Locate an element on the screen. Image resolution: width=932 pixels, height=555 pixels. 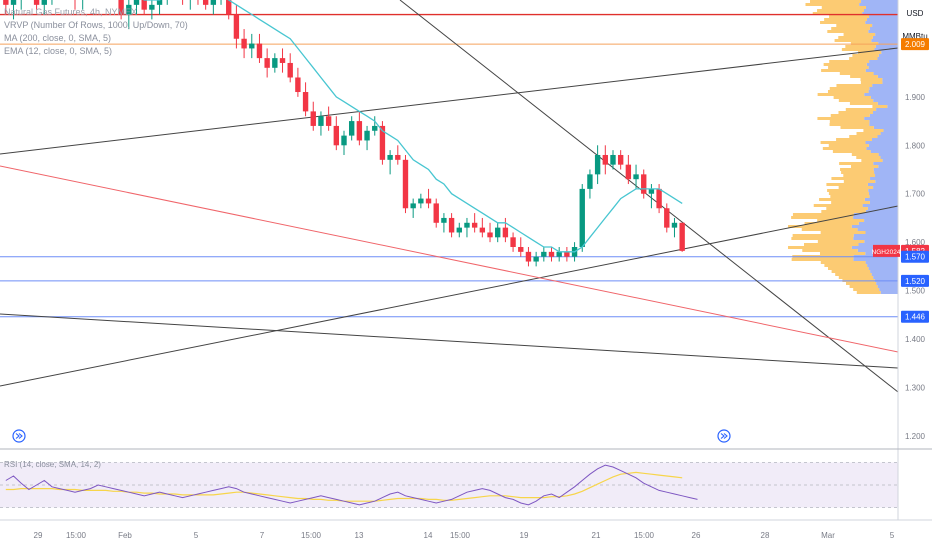
price-label-bg is located at coordinates (915, 280).